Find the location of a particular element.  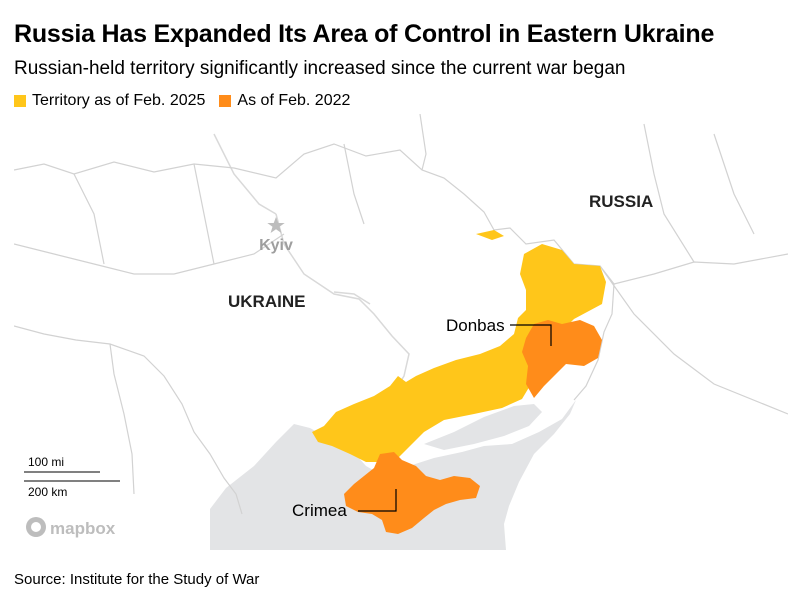

territory-2022-crimea is located at coordinates (412, 493).